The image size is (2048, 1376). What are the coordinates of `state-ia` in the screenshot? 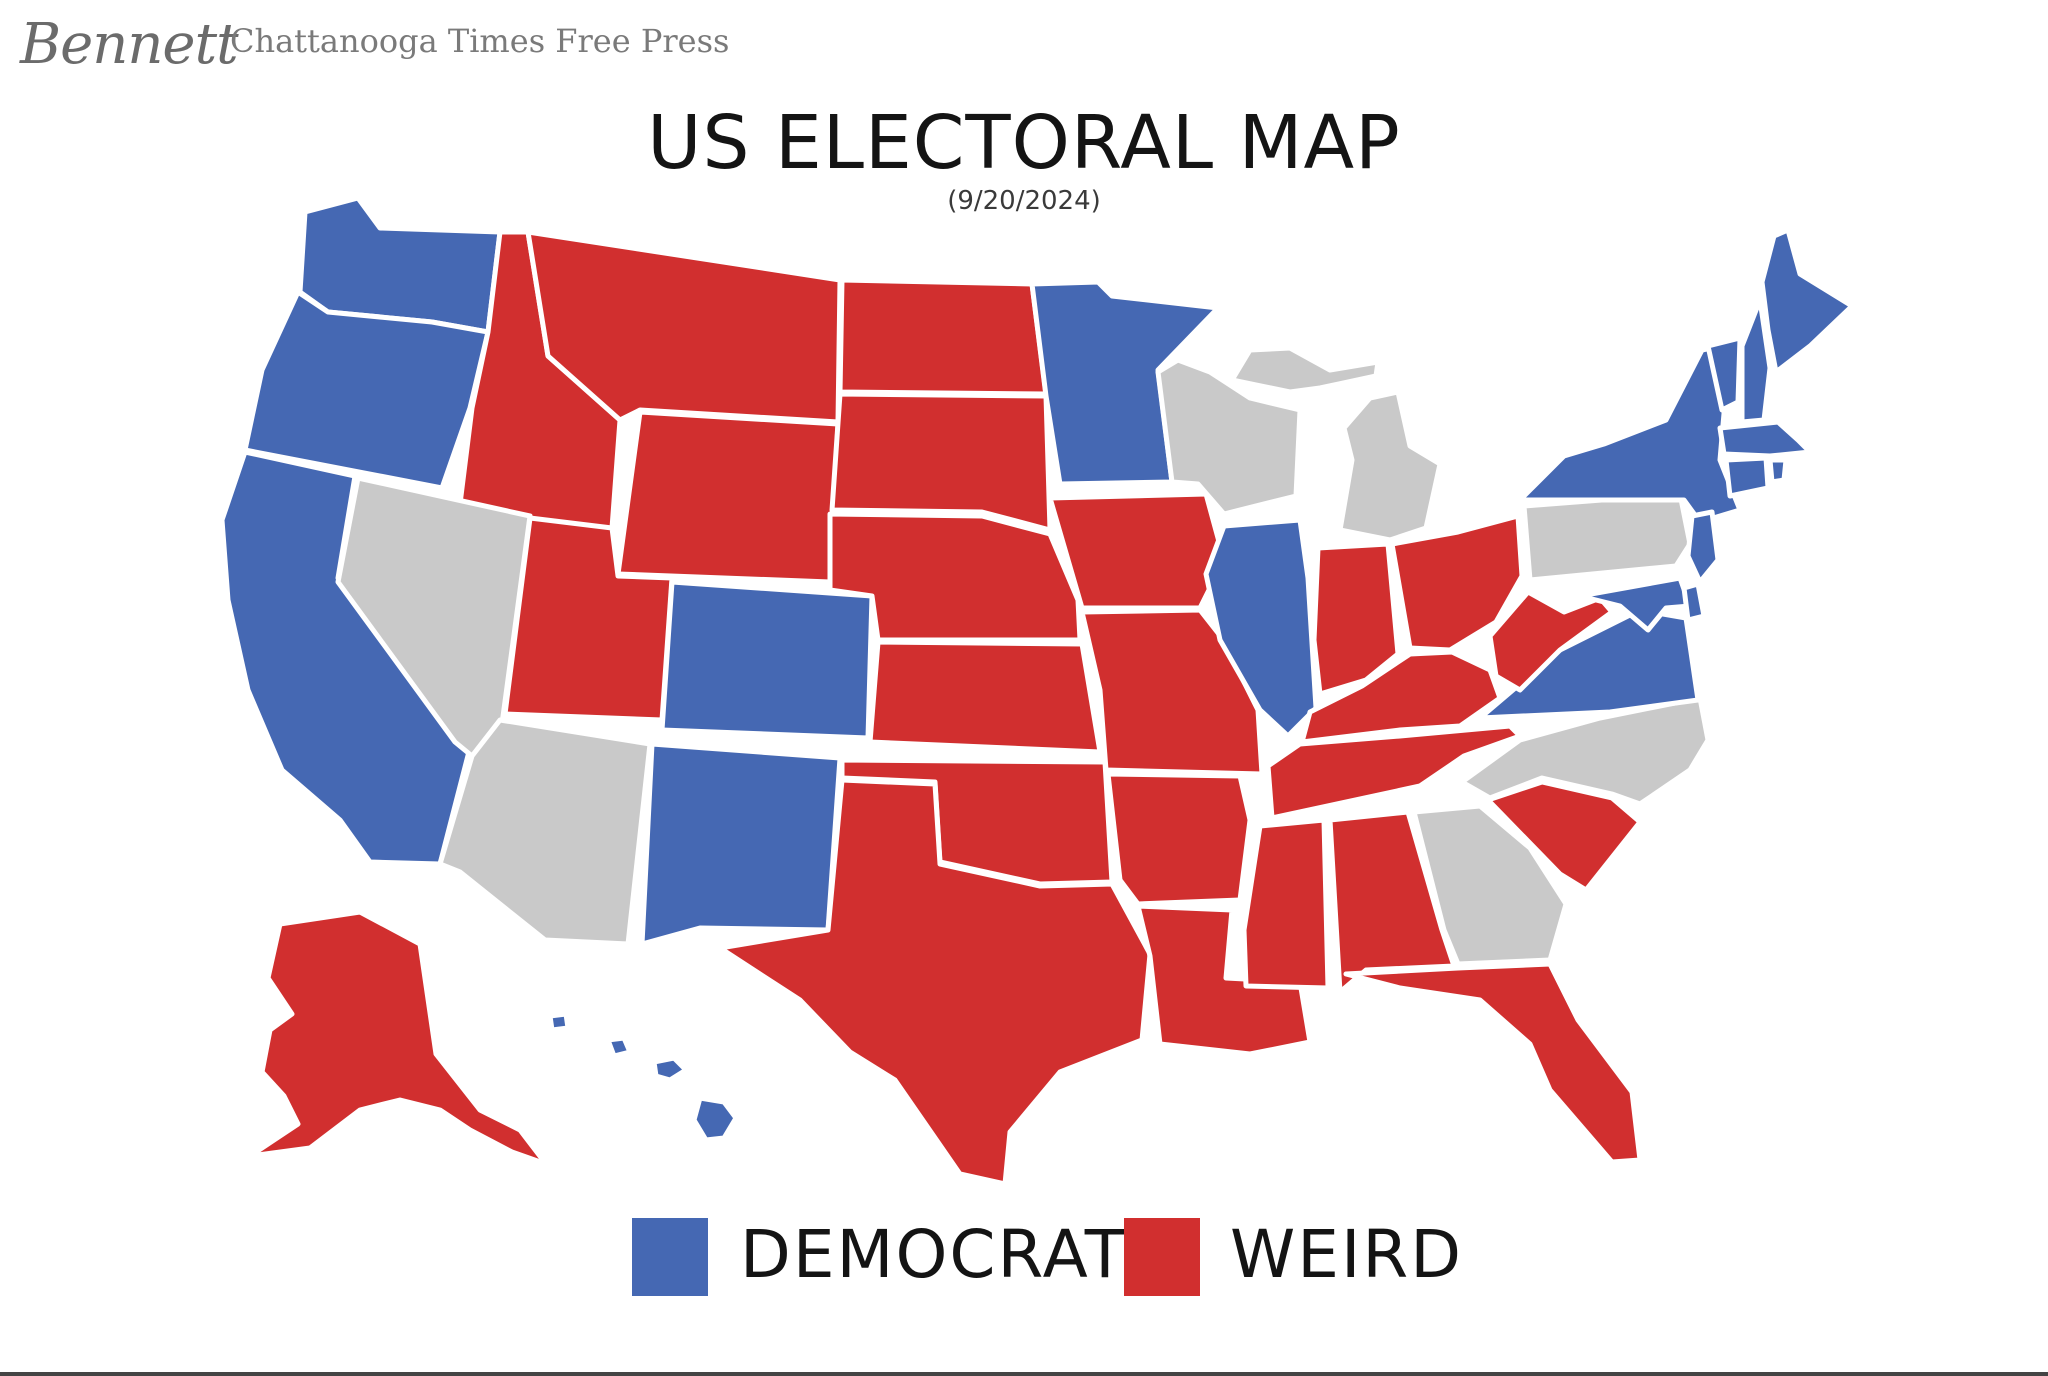 It's located at (1137, 551).